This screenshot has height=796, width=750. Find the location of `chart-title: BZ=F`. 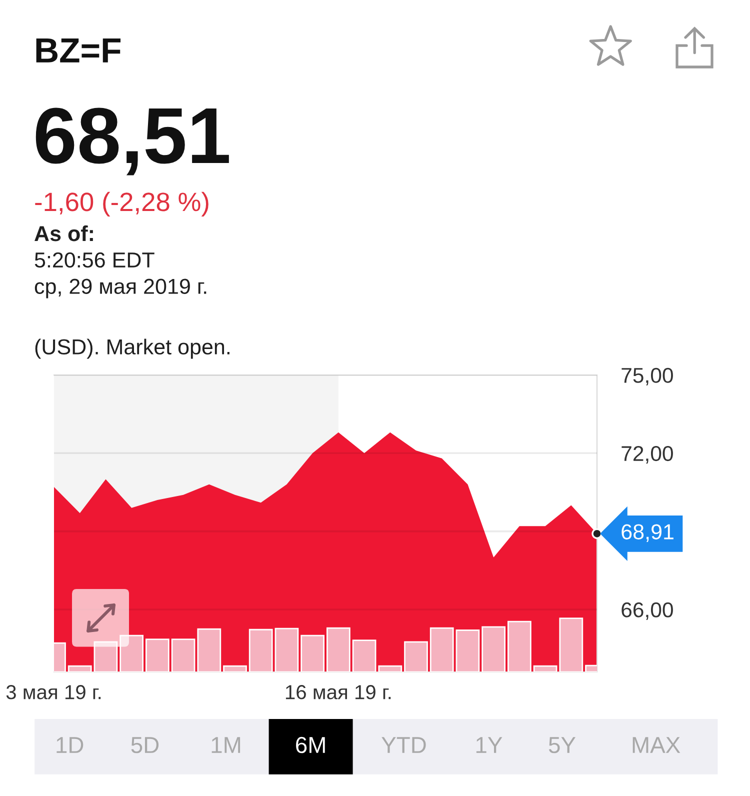

chart-title: BZ=F is located at coordinates (78, 50).